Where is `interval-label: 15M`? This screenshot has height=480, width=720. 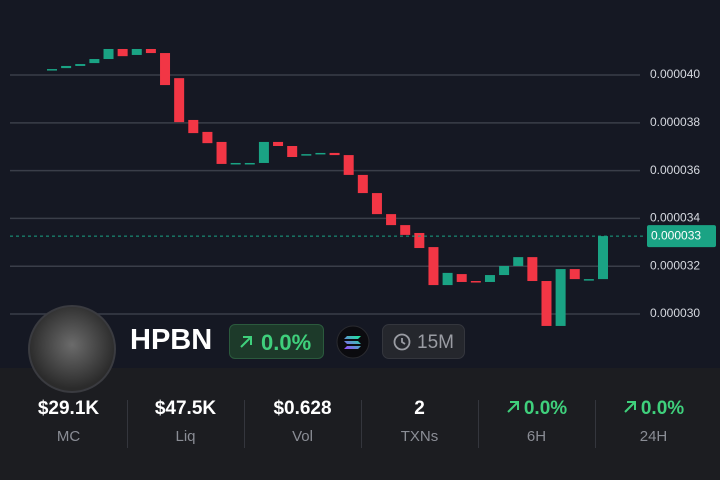
interval-label: 15M is located at coordinates (435, 342).